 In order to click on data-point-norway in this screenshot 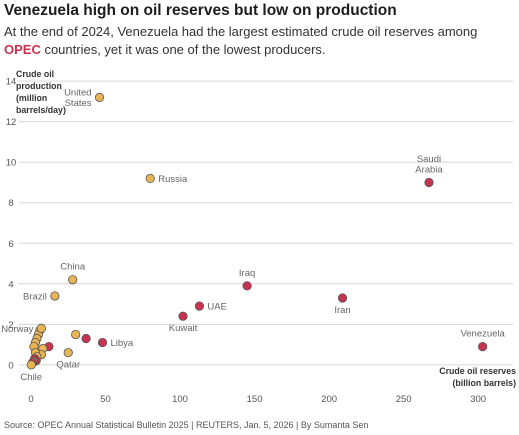, I will do `click(41, 328)`.